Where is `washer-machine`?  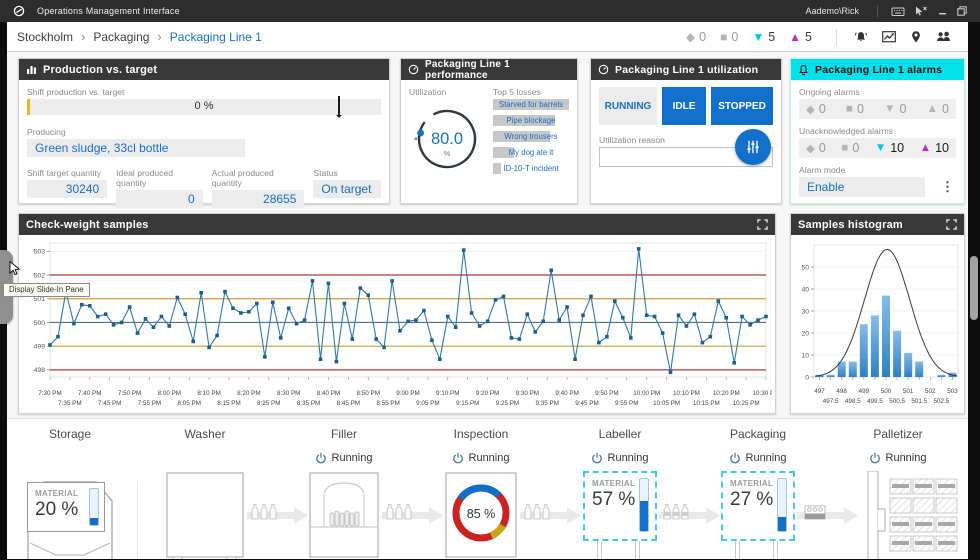
washer-machine is located at coordinates (205, 515).